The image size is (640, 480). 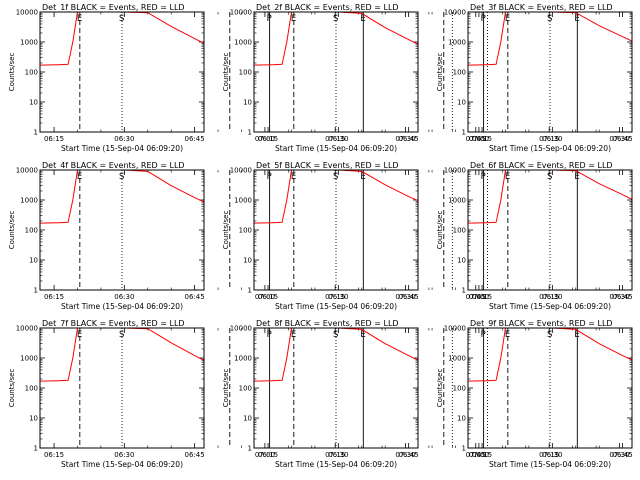 What do you see at coordinates (113, 7) in the screenshot?
I see `panel-title: Det_1f BLACK = Events, RED = LLD` at bounding box center [113, 7].